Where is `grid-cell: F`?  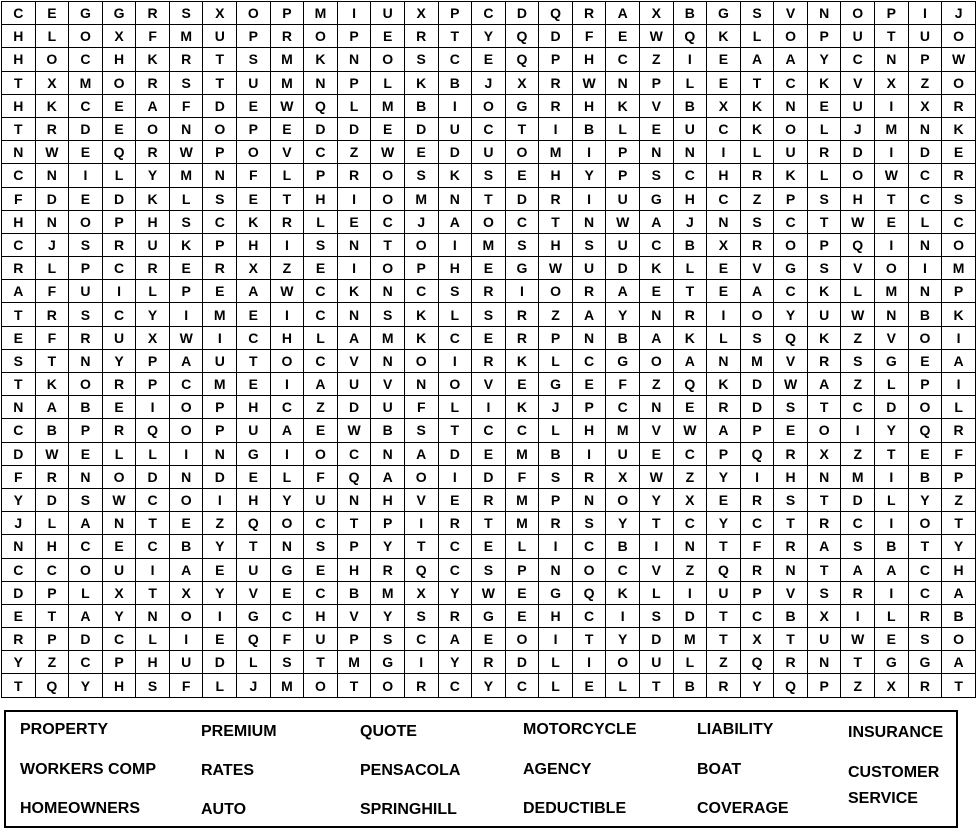
grid-cell: F is located at coordinates (320, 476).